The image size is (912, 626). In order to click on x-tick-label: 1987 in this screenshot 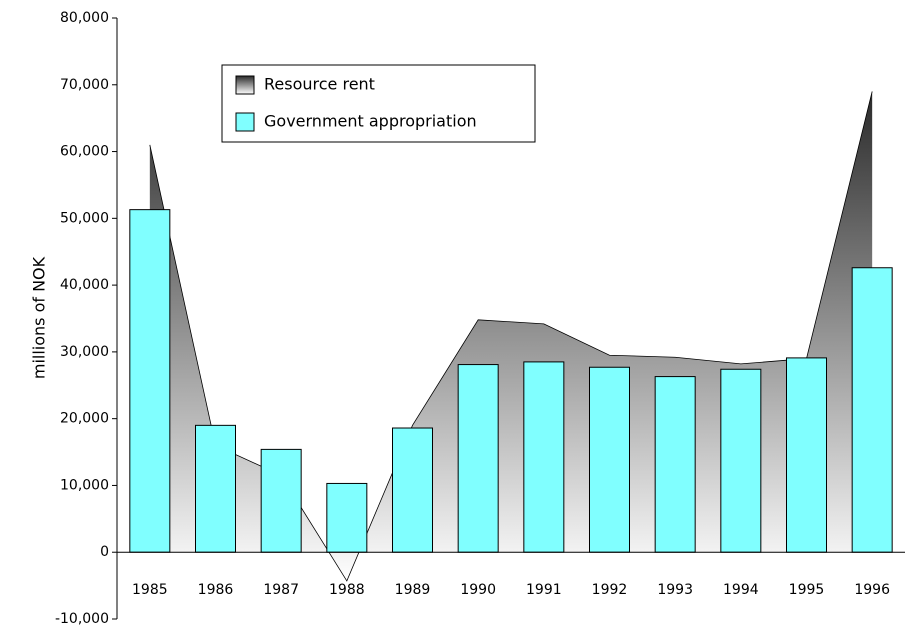, I will do `click(281, 590)`.